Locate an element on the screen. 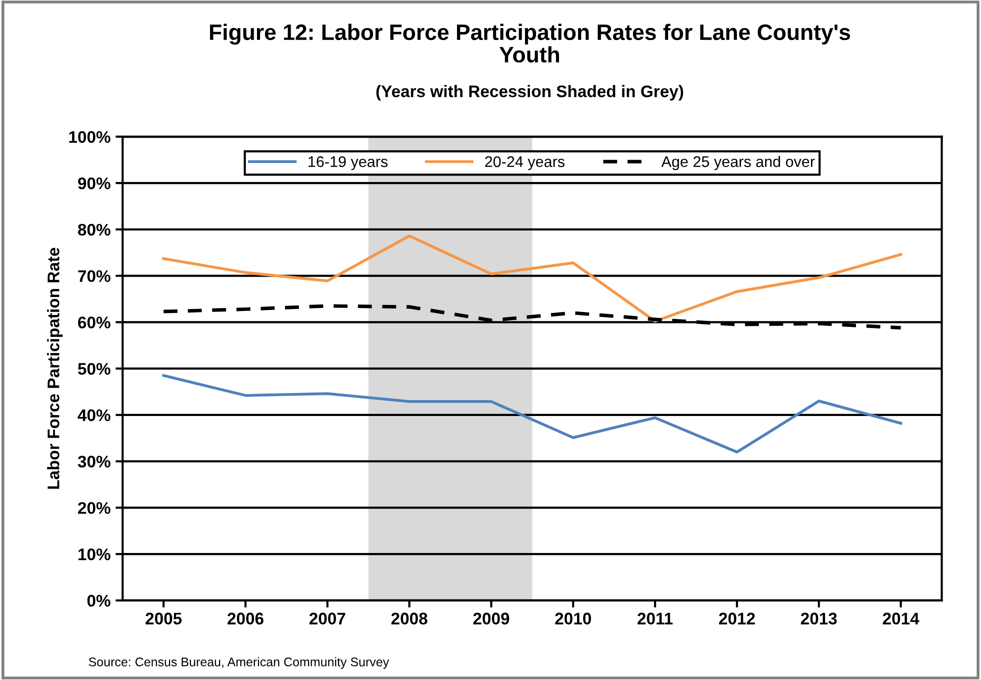 This screenshot has width=981, height=680. source-note: Source: Census Bureau, American Community Survey is located at coordinates (239, 663).